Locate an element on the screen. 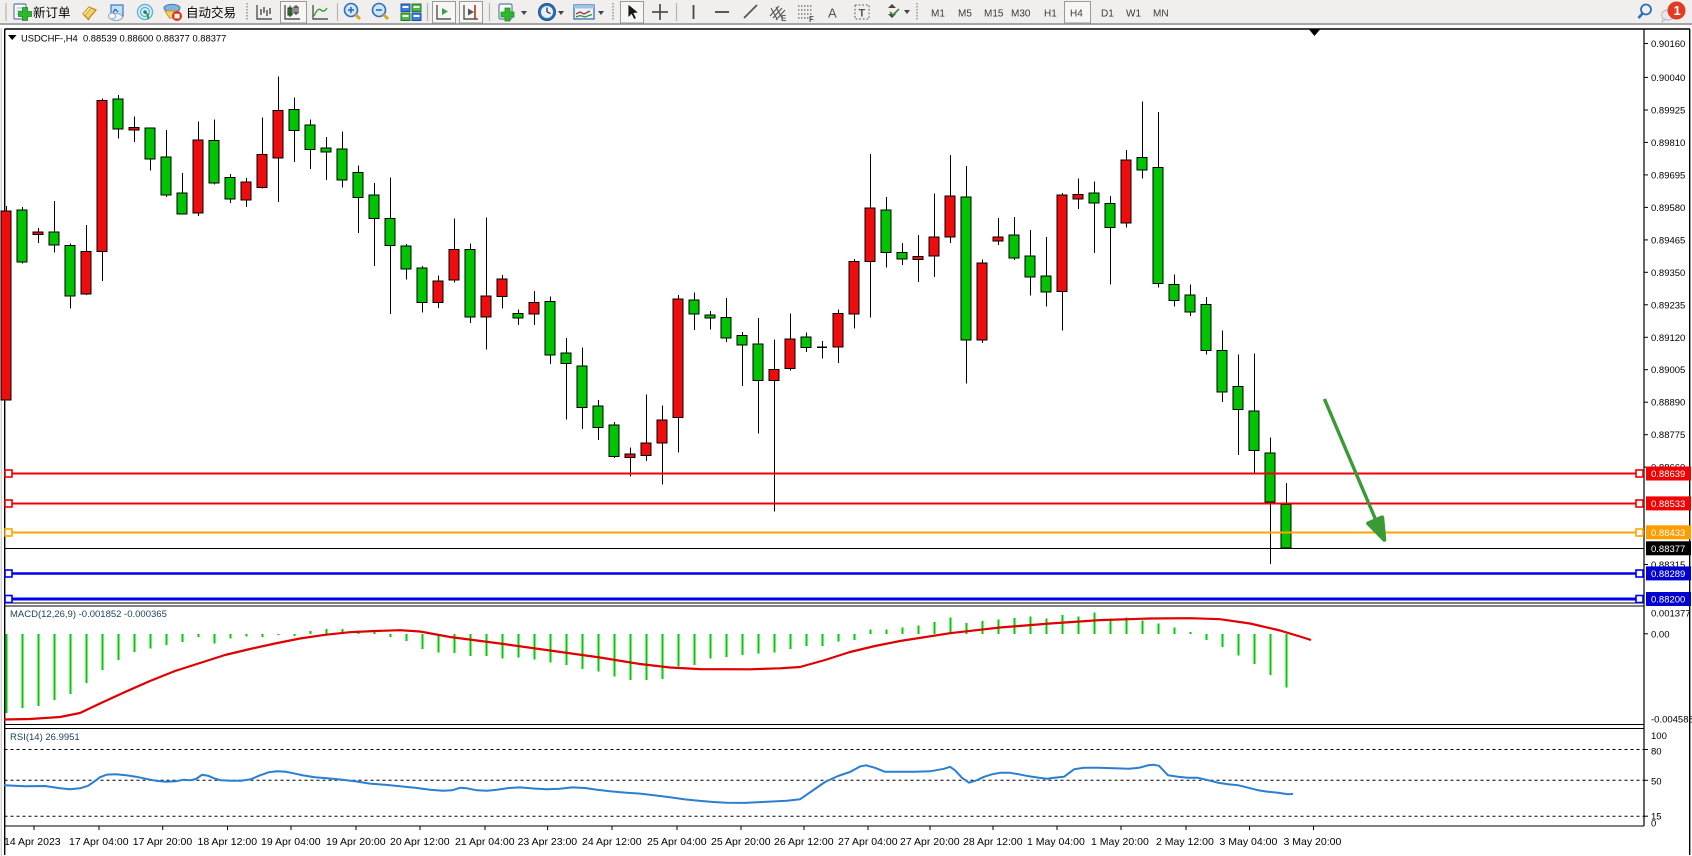  svg-text: 自动交易 is located at coordinates (211, 12).